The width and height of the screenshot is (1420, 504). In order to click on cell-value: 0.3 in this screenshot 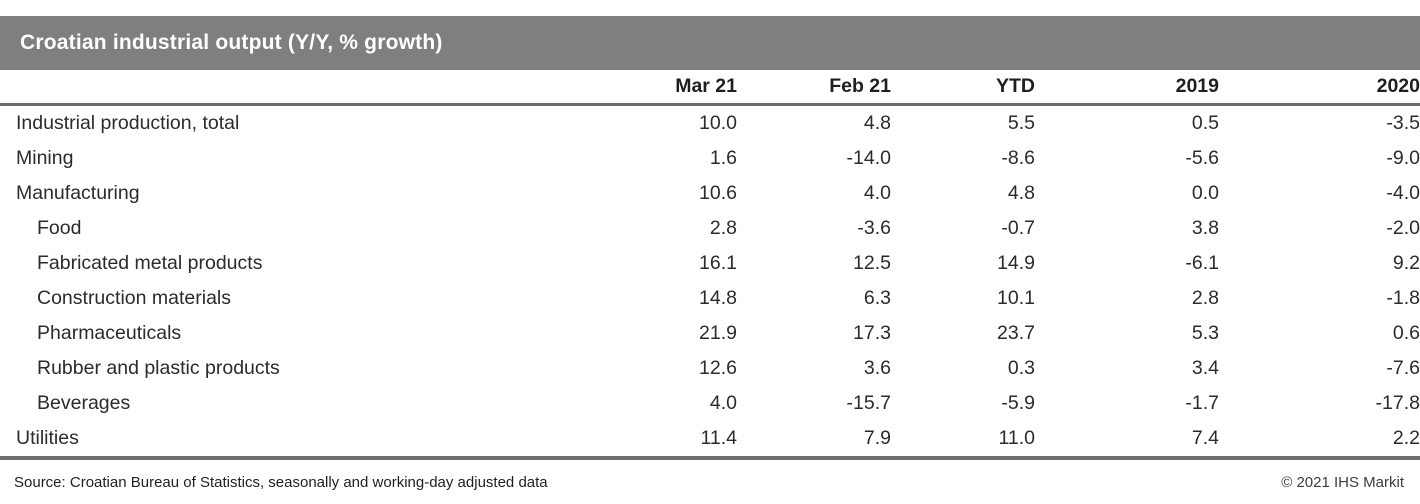, I will do `click(1021, 368)`.